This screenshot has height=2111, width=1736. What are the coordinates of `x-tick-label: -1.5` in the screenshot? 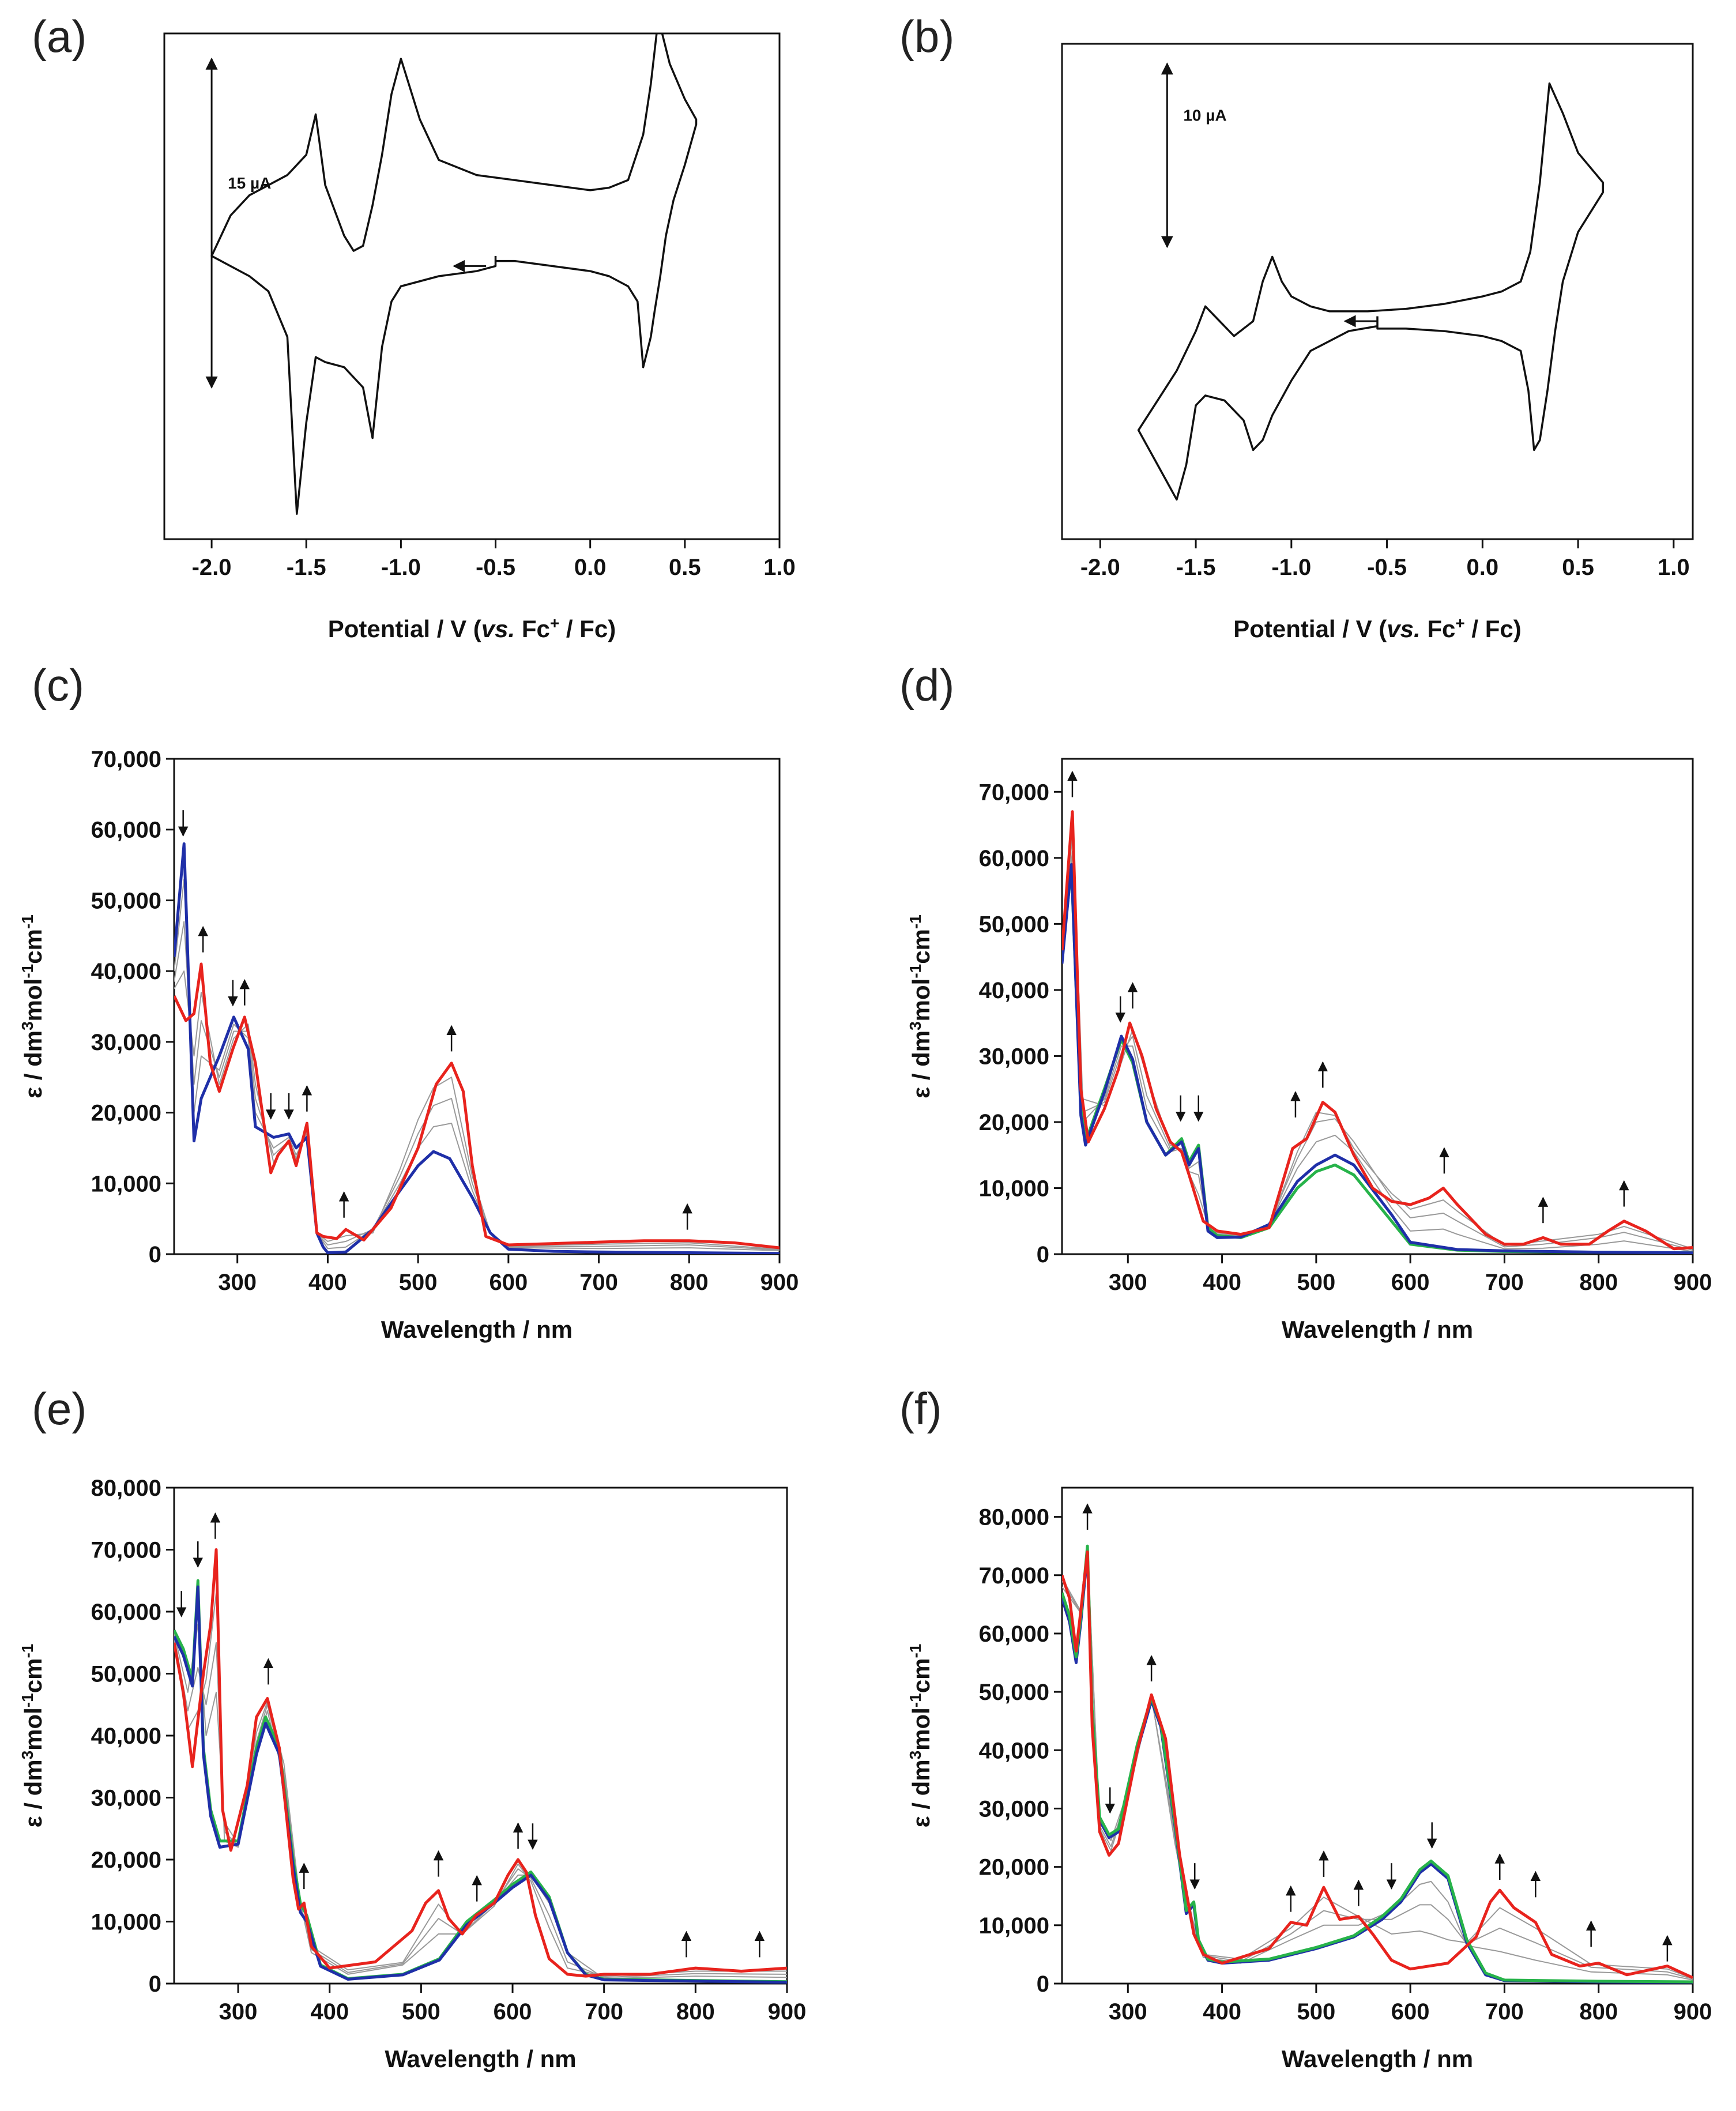 It's located at (306, 567).